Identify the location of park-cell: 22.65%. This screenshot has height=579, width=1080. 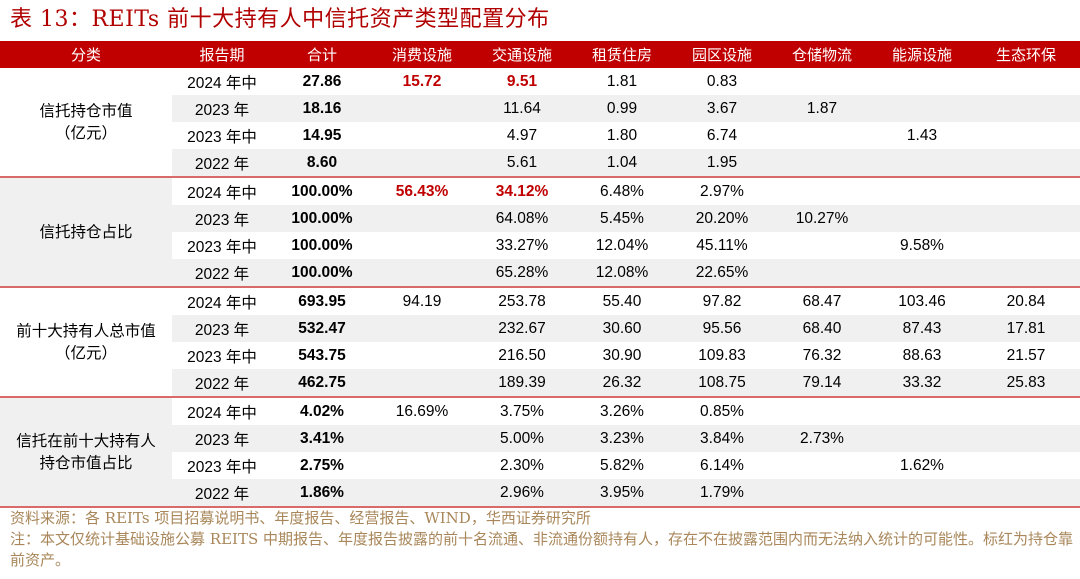
(722, 273).